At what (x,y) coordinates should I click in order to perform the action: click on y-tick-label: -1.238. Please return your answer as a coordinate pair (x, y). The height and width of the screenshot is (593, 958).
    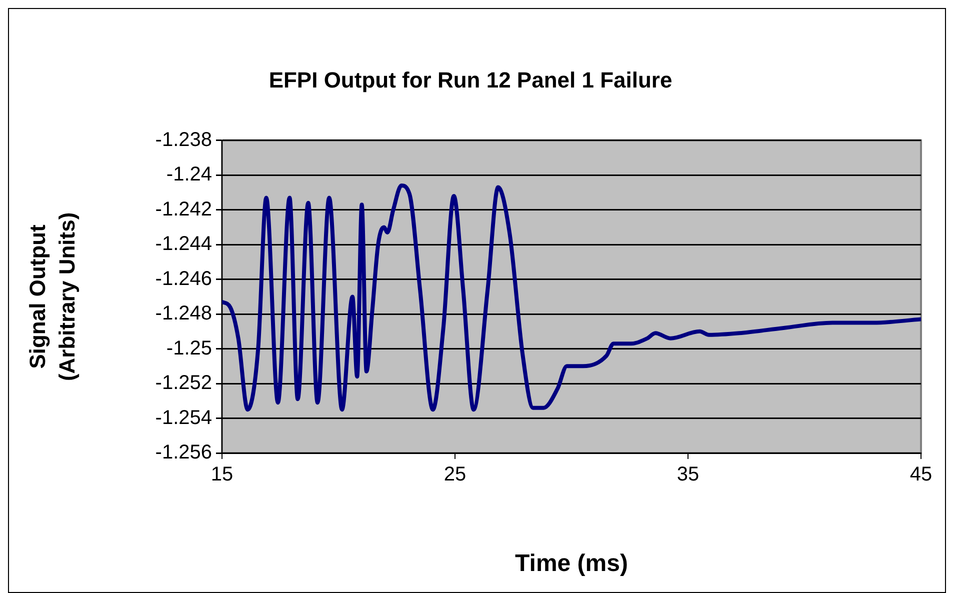
    Looking at the image, I should click on (183, 139).